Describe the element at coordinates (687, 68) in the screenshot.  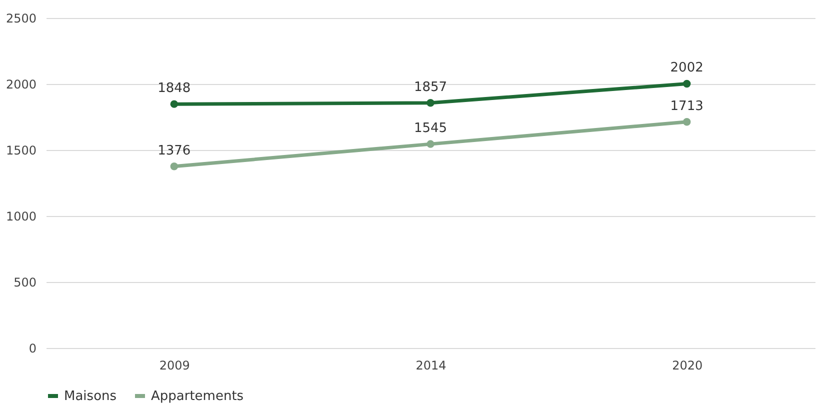
I see `data-label: 2002` at that location.